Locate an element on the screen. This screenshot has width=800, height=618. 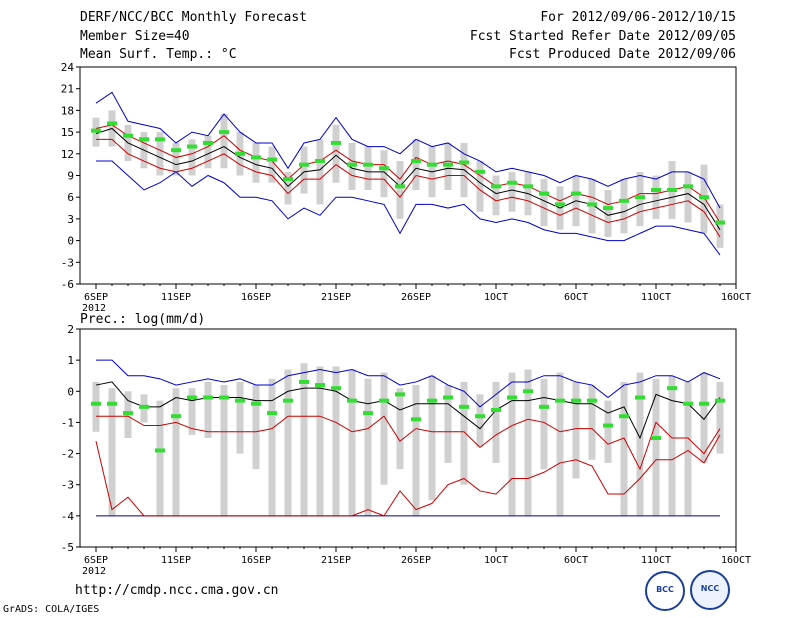
x-tick-label-0: 16SEP is located at coordinates (256, 297).